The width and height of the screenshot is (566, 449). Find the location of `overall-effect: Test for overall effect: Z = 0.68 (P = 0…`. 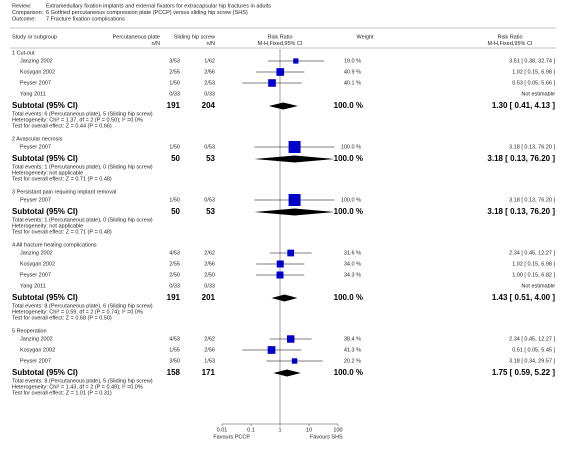

overall-effect: Test for overall effect: Z = 0.68 (P = 0… is located at coordinates (62, 318).